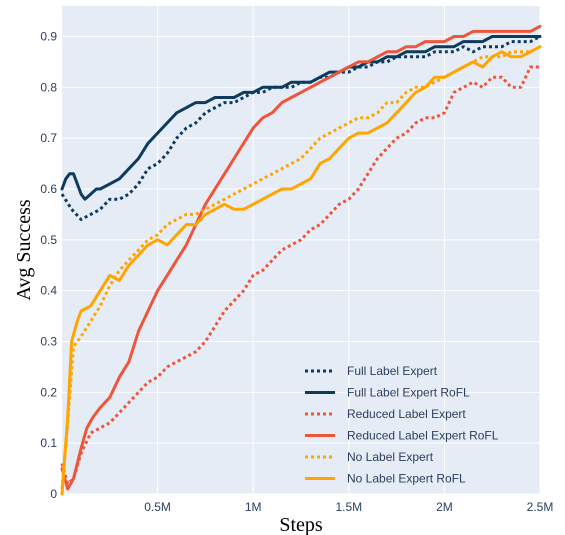 The height and width of the screenshot is (535, 565). Describe the element at coordinates (48, 443) in the screenshot. I see `y-tick-label: 0.1` at that location.